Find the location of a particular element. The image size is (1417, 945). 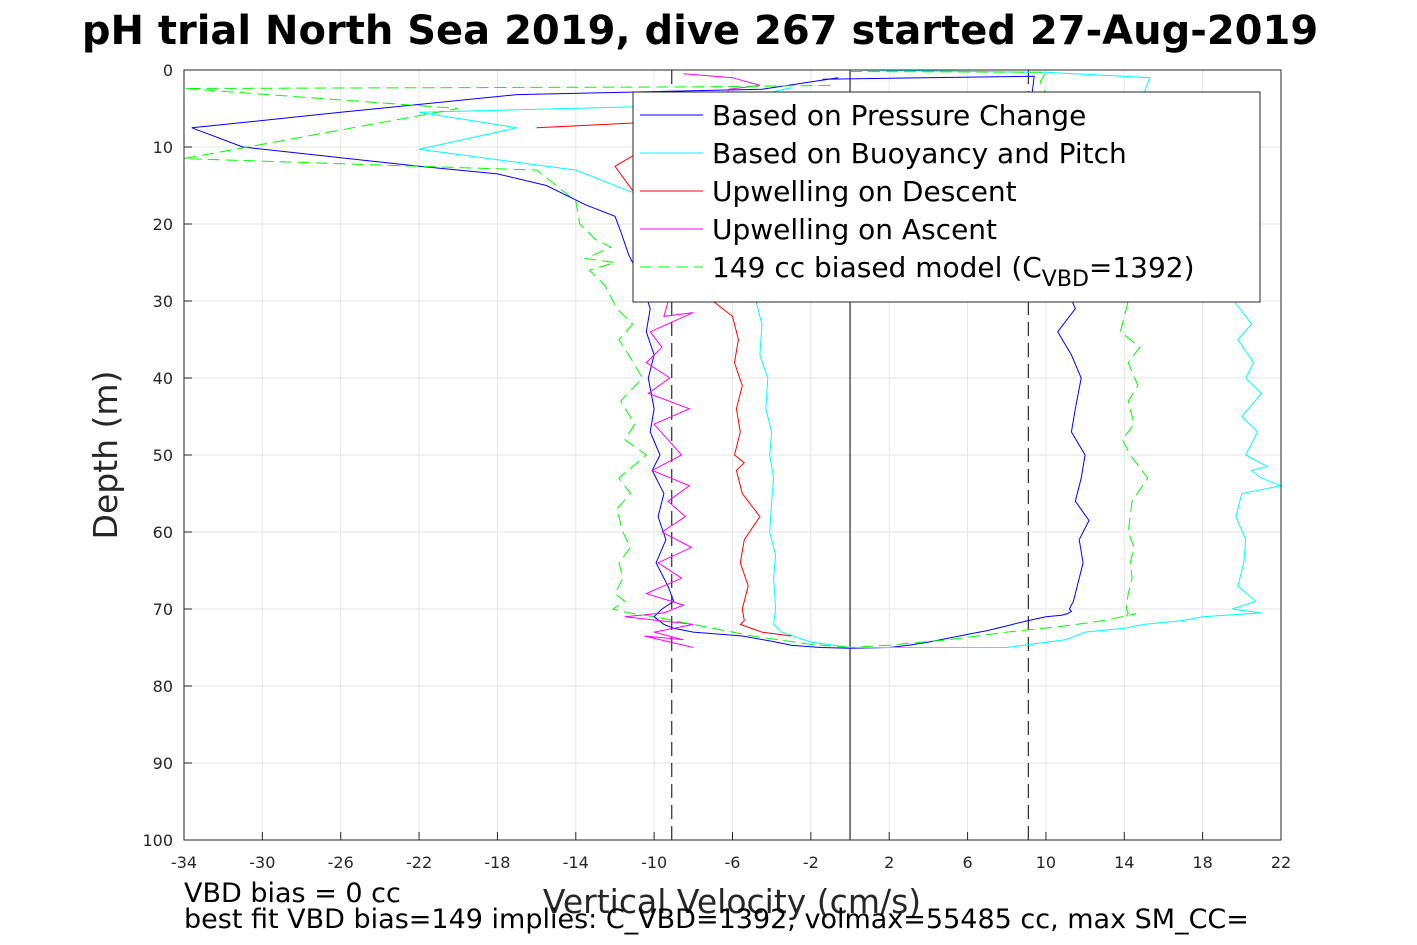

y-axis-label: Depth (m) is located at coordinates (105, 455).